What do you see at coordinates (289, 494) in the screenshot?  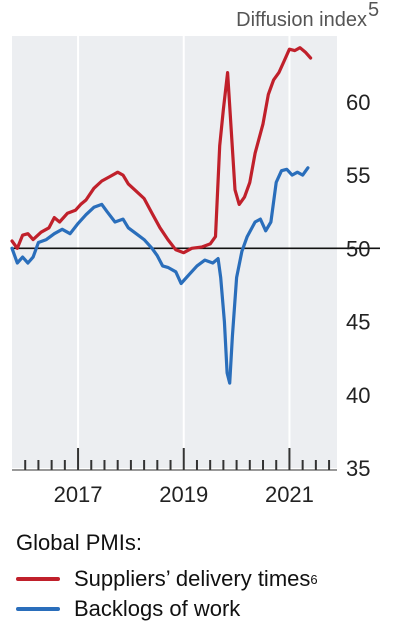 I see `x-tick-label-2021: 2021` at bounding box center [289, 494].